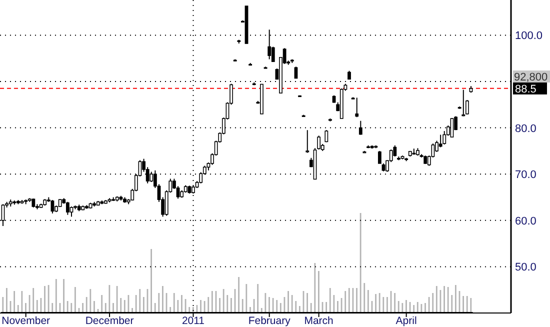 Image resolution: width=550 pixels, height=327 pixels. I want to click on x-tick-label: April, so click(406, 321).